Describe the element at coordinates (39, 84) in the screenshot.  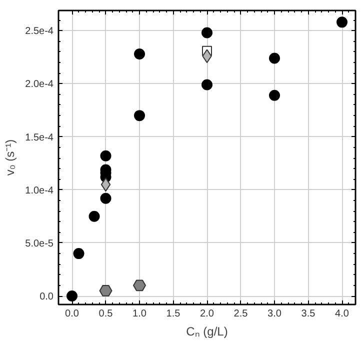
I see `y-tick-label: 2.0e-4` at that location.